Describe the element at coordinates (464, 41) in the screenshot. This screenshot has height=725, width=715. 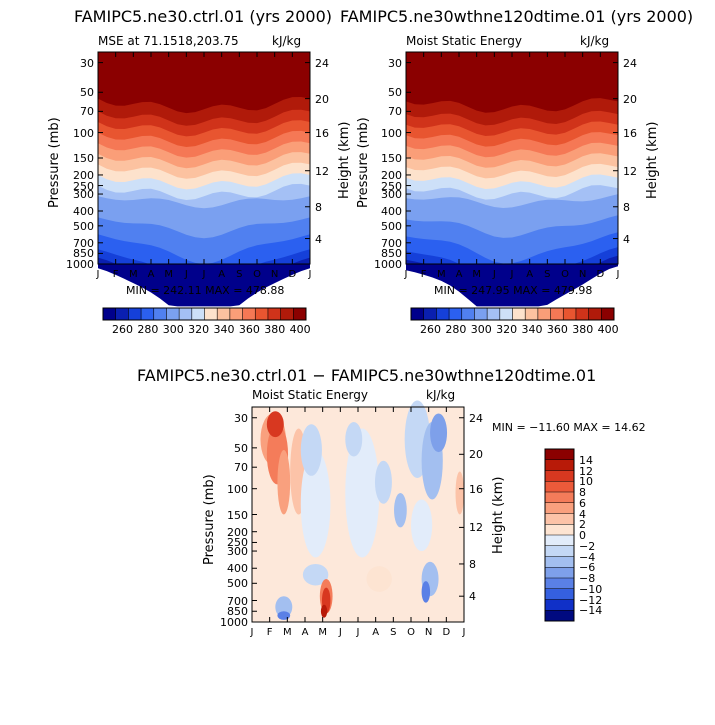
I see `panel2-subtitle-left: Moist Static Energy` at that location.